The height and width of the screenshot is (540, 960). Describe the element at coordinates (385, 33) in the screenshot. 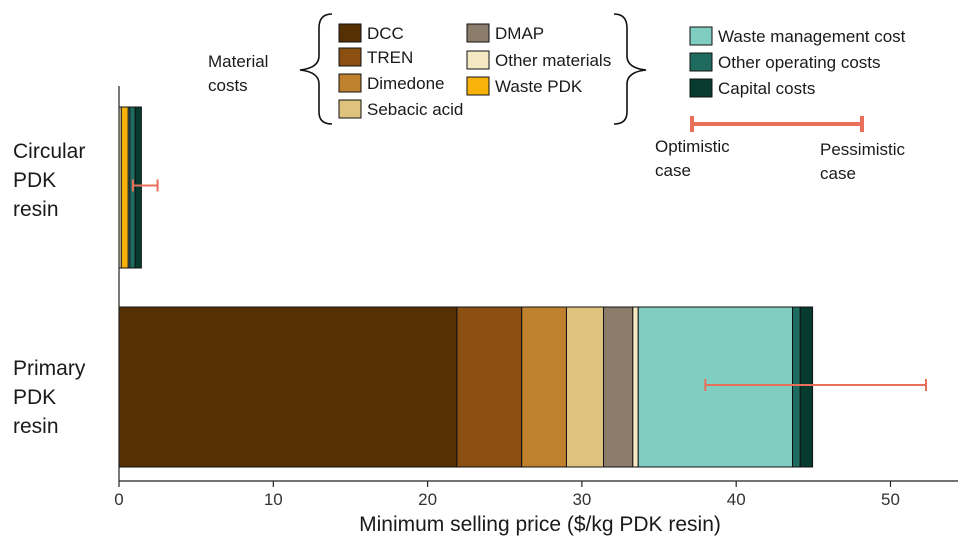

I see `legend-label-dcc: DCC` at that location.